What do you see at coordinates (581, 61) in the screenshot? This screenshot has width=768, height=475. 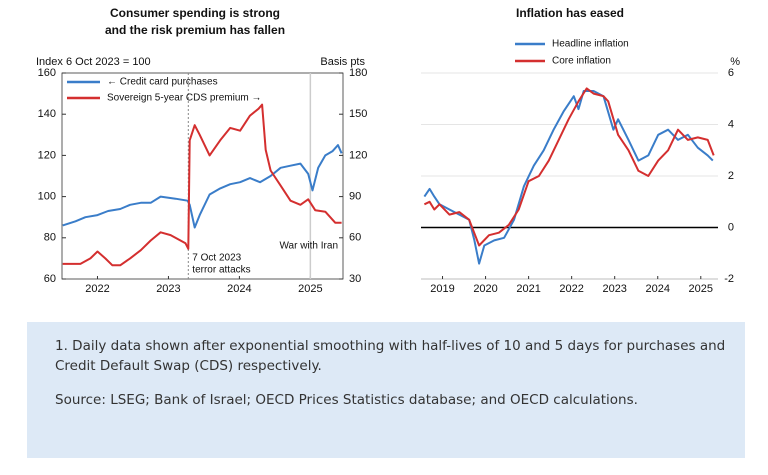 I see `legend-label: Core inflation` at bounding box center [581, 61].